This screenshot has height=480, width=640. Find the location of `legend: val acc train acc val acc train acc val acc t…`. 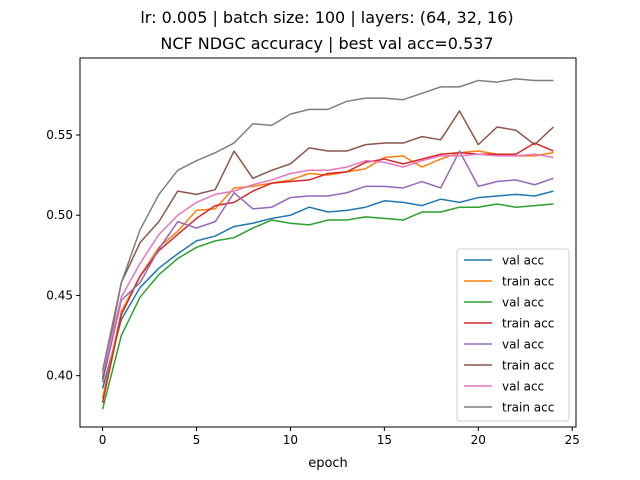

legend: val acc train acc val acc train acc val acc t… is located at coordinates (513, 335).